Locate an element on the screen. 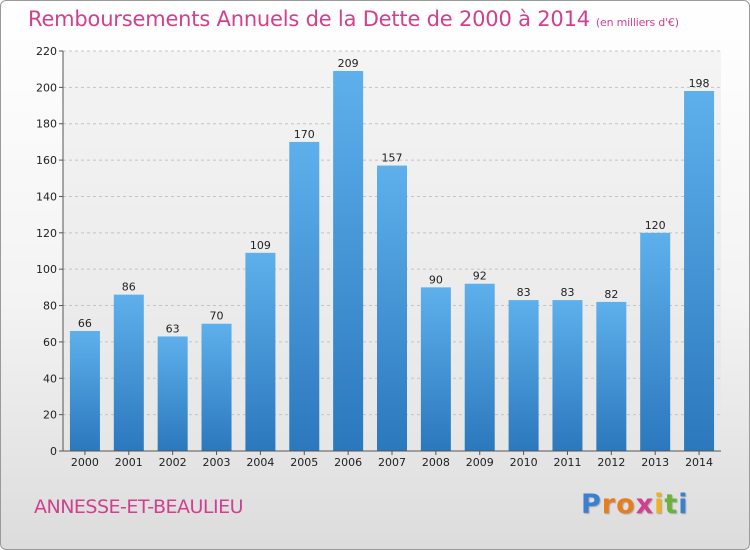 This screenshot has height=550, width=750. bar-value-label: 209 is located at coordinates (348, 63).